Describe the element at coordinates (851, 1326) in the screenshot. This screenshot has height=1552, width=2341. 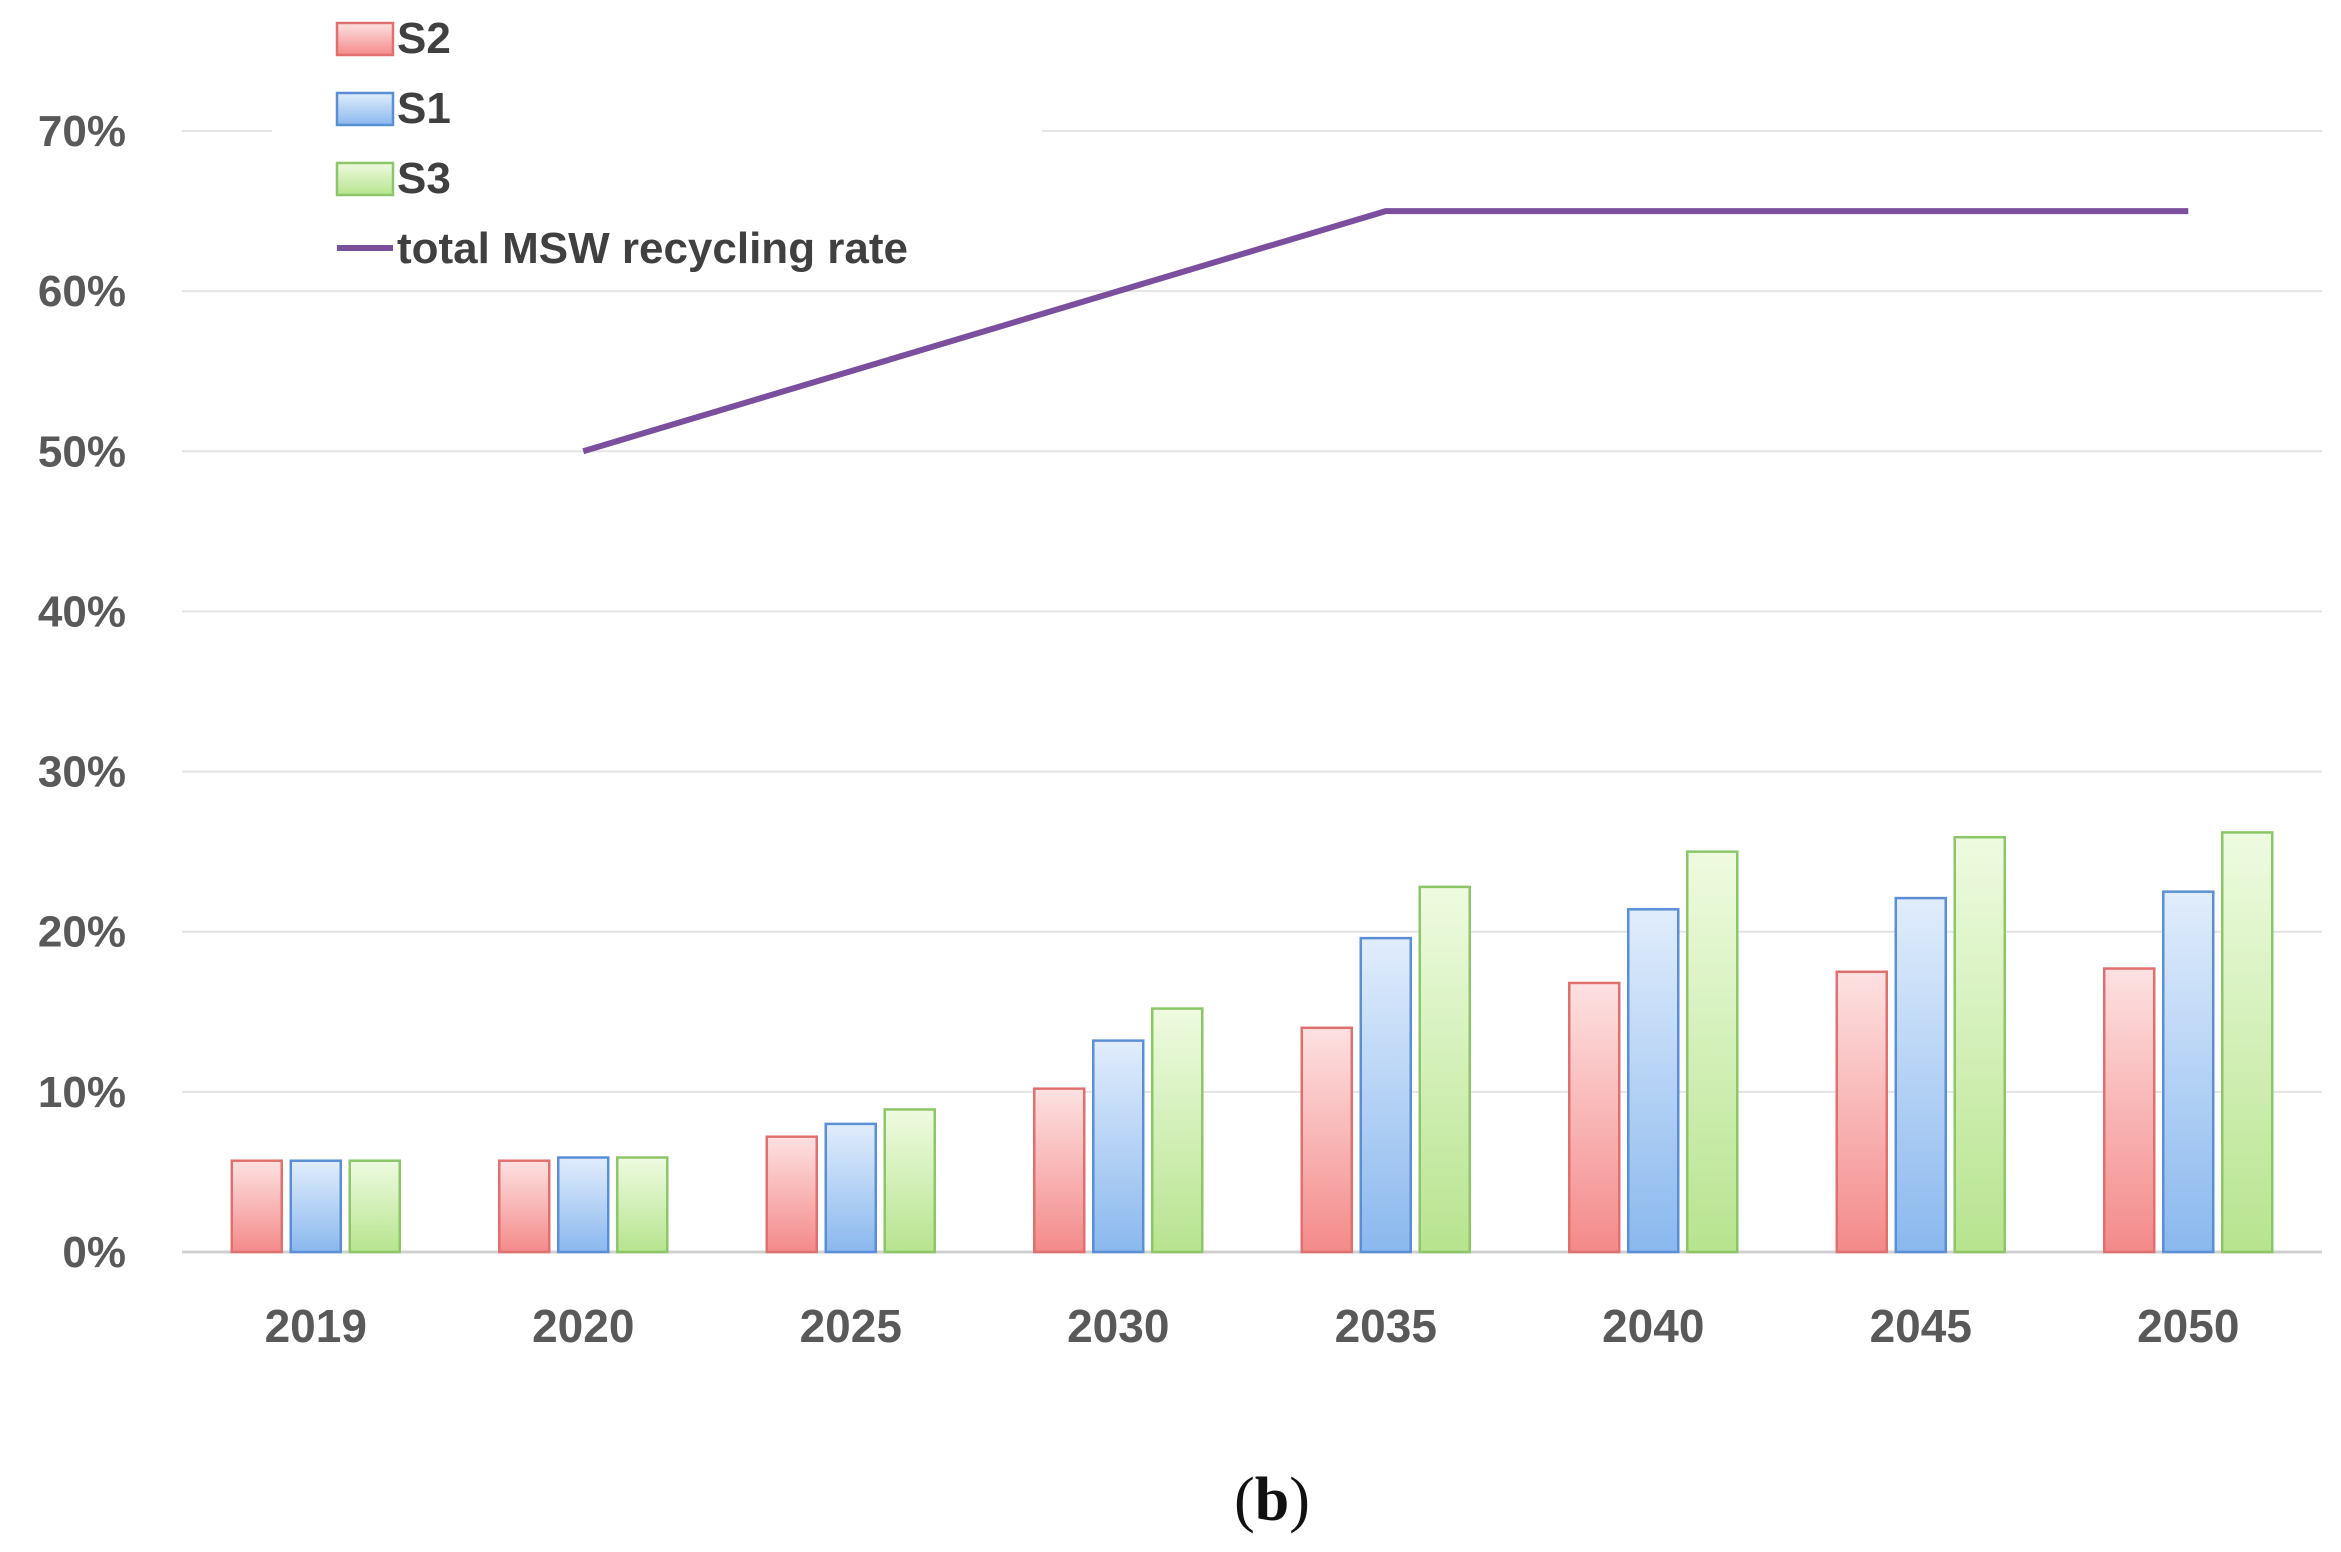
I see `x-tick-label: 2025` at that location.